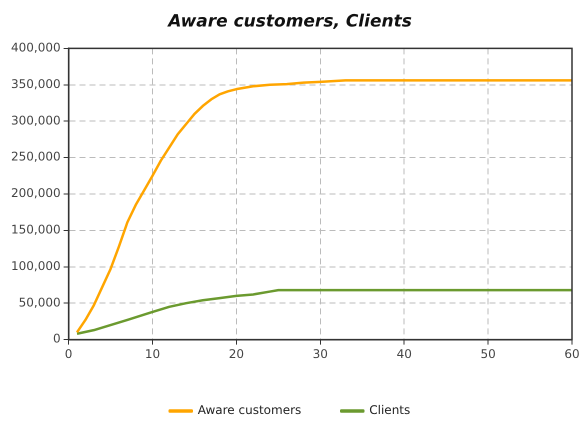 Image resolution: width=586 pixels, height=431 pixels. Describe the element at coordinates (236, 353) in the screenshot. I see `x-tick-label: 20` at that location.